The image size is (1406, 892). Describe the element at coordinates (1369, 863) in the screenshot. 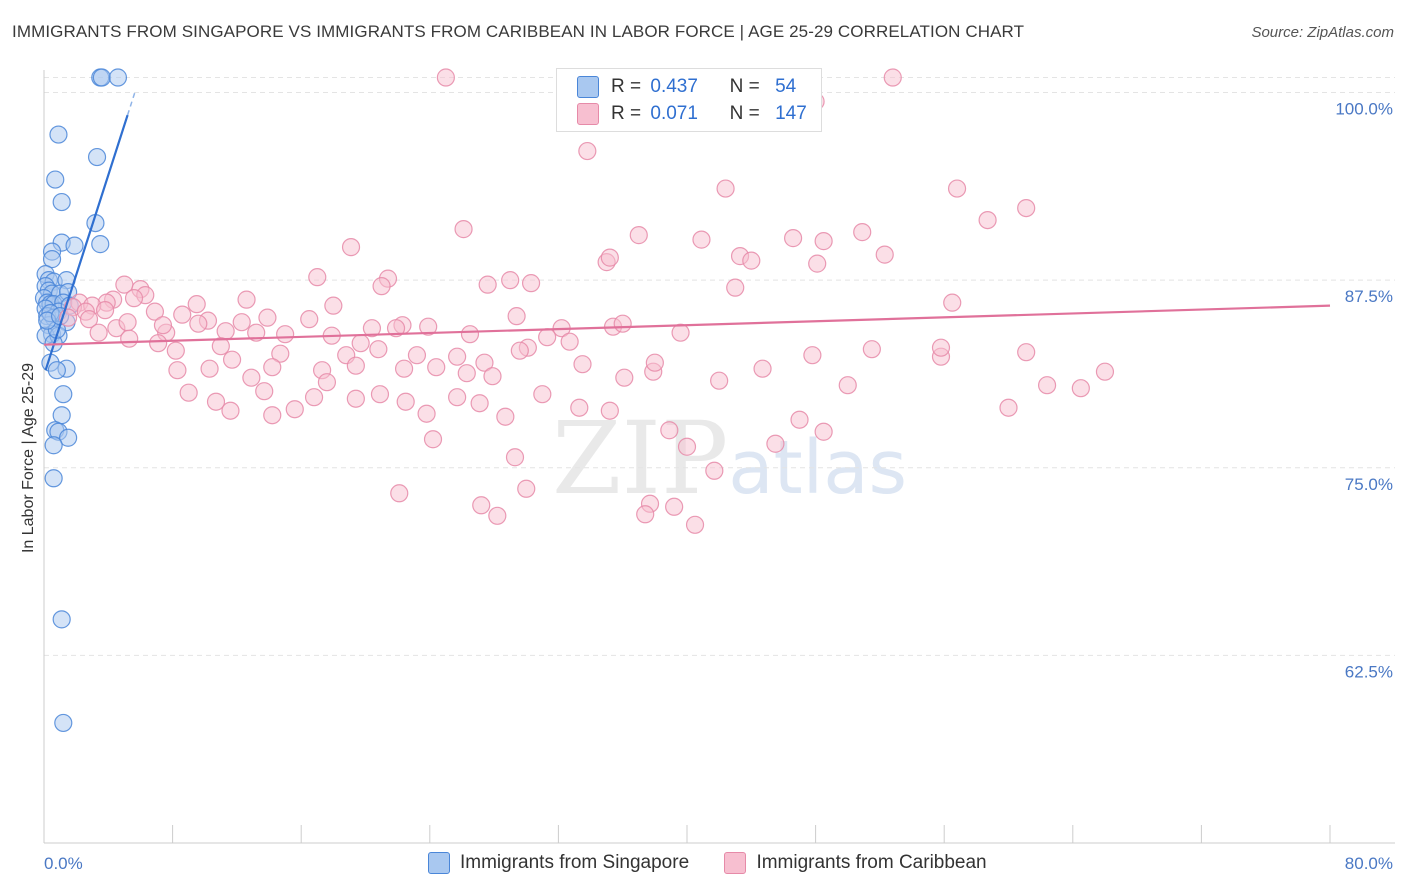

I see `x-tick-label: 80.0%` at that location.